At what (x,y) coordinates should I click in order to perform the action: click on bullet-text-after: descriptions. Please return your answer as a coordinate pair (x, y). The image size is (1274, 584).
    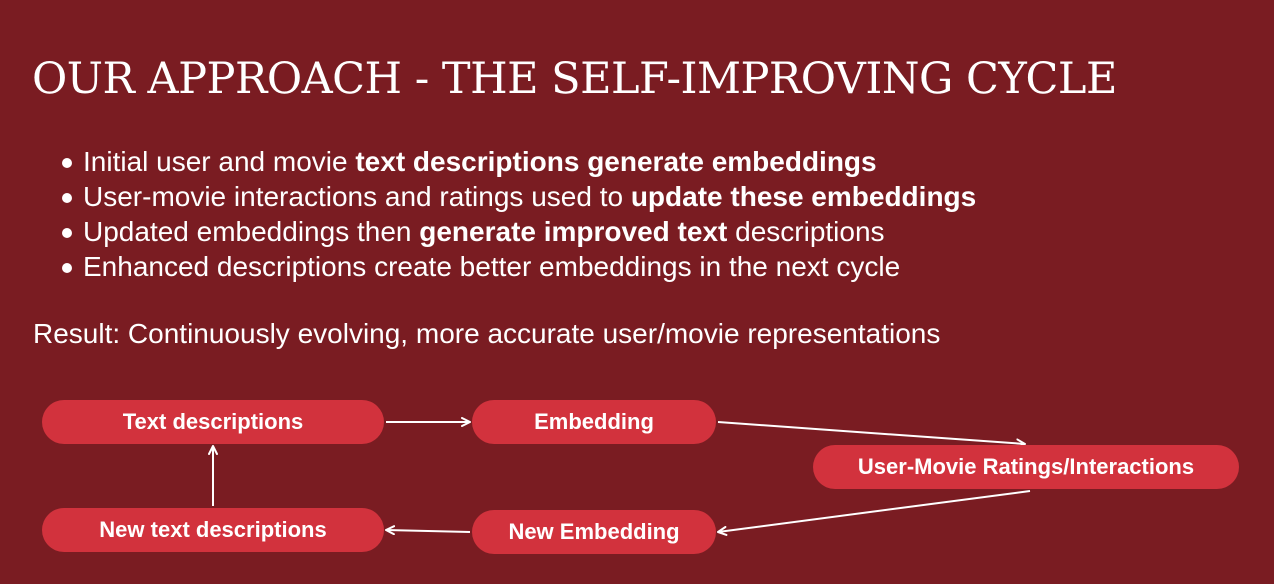
    Looking at the image, I should click on (806, 231).